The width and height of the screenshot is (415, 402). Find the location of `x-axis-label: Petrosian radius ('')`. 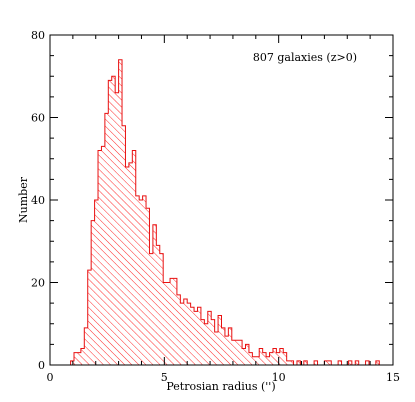

x-axis-label: Petrosian radius ('') is located at coordinates (220, 386).